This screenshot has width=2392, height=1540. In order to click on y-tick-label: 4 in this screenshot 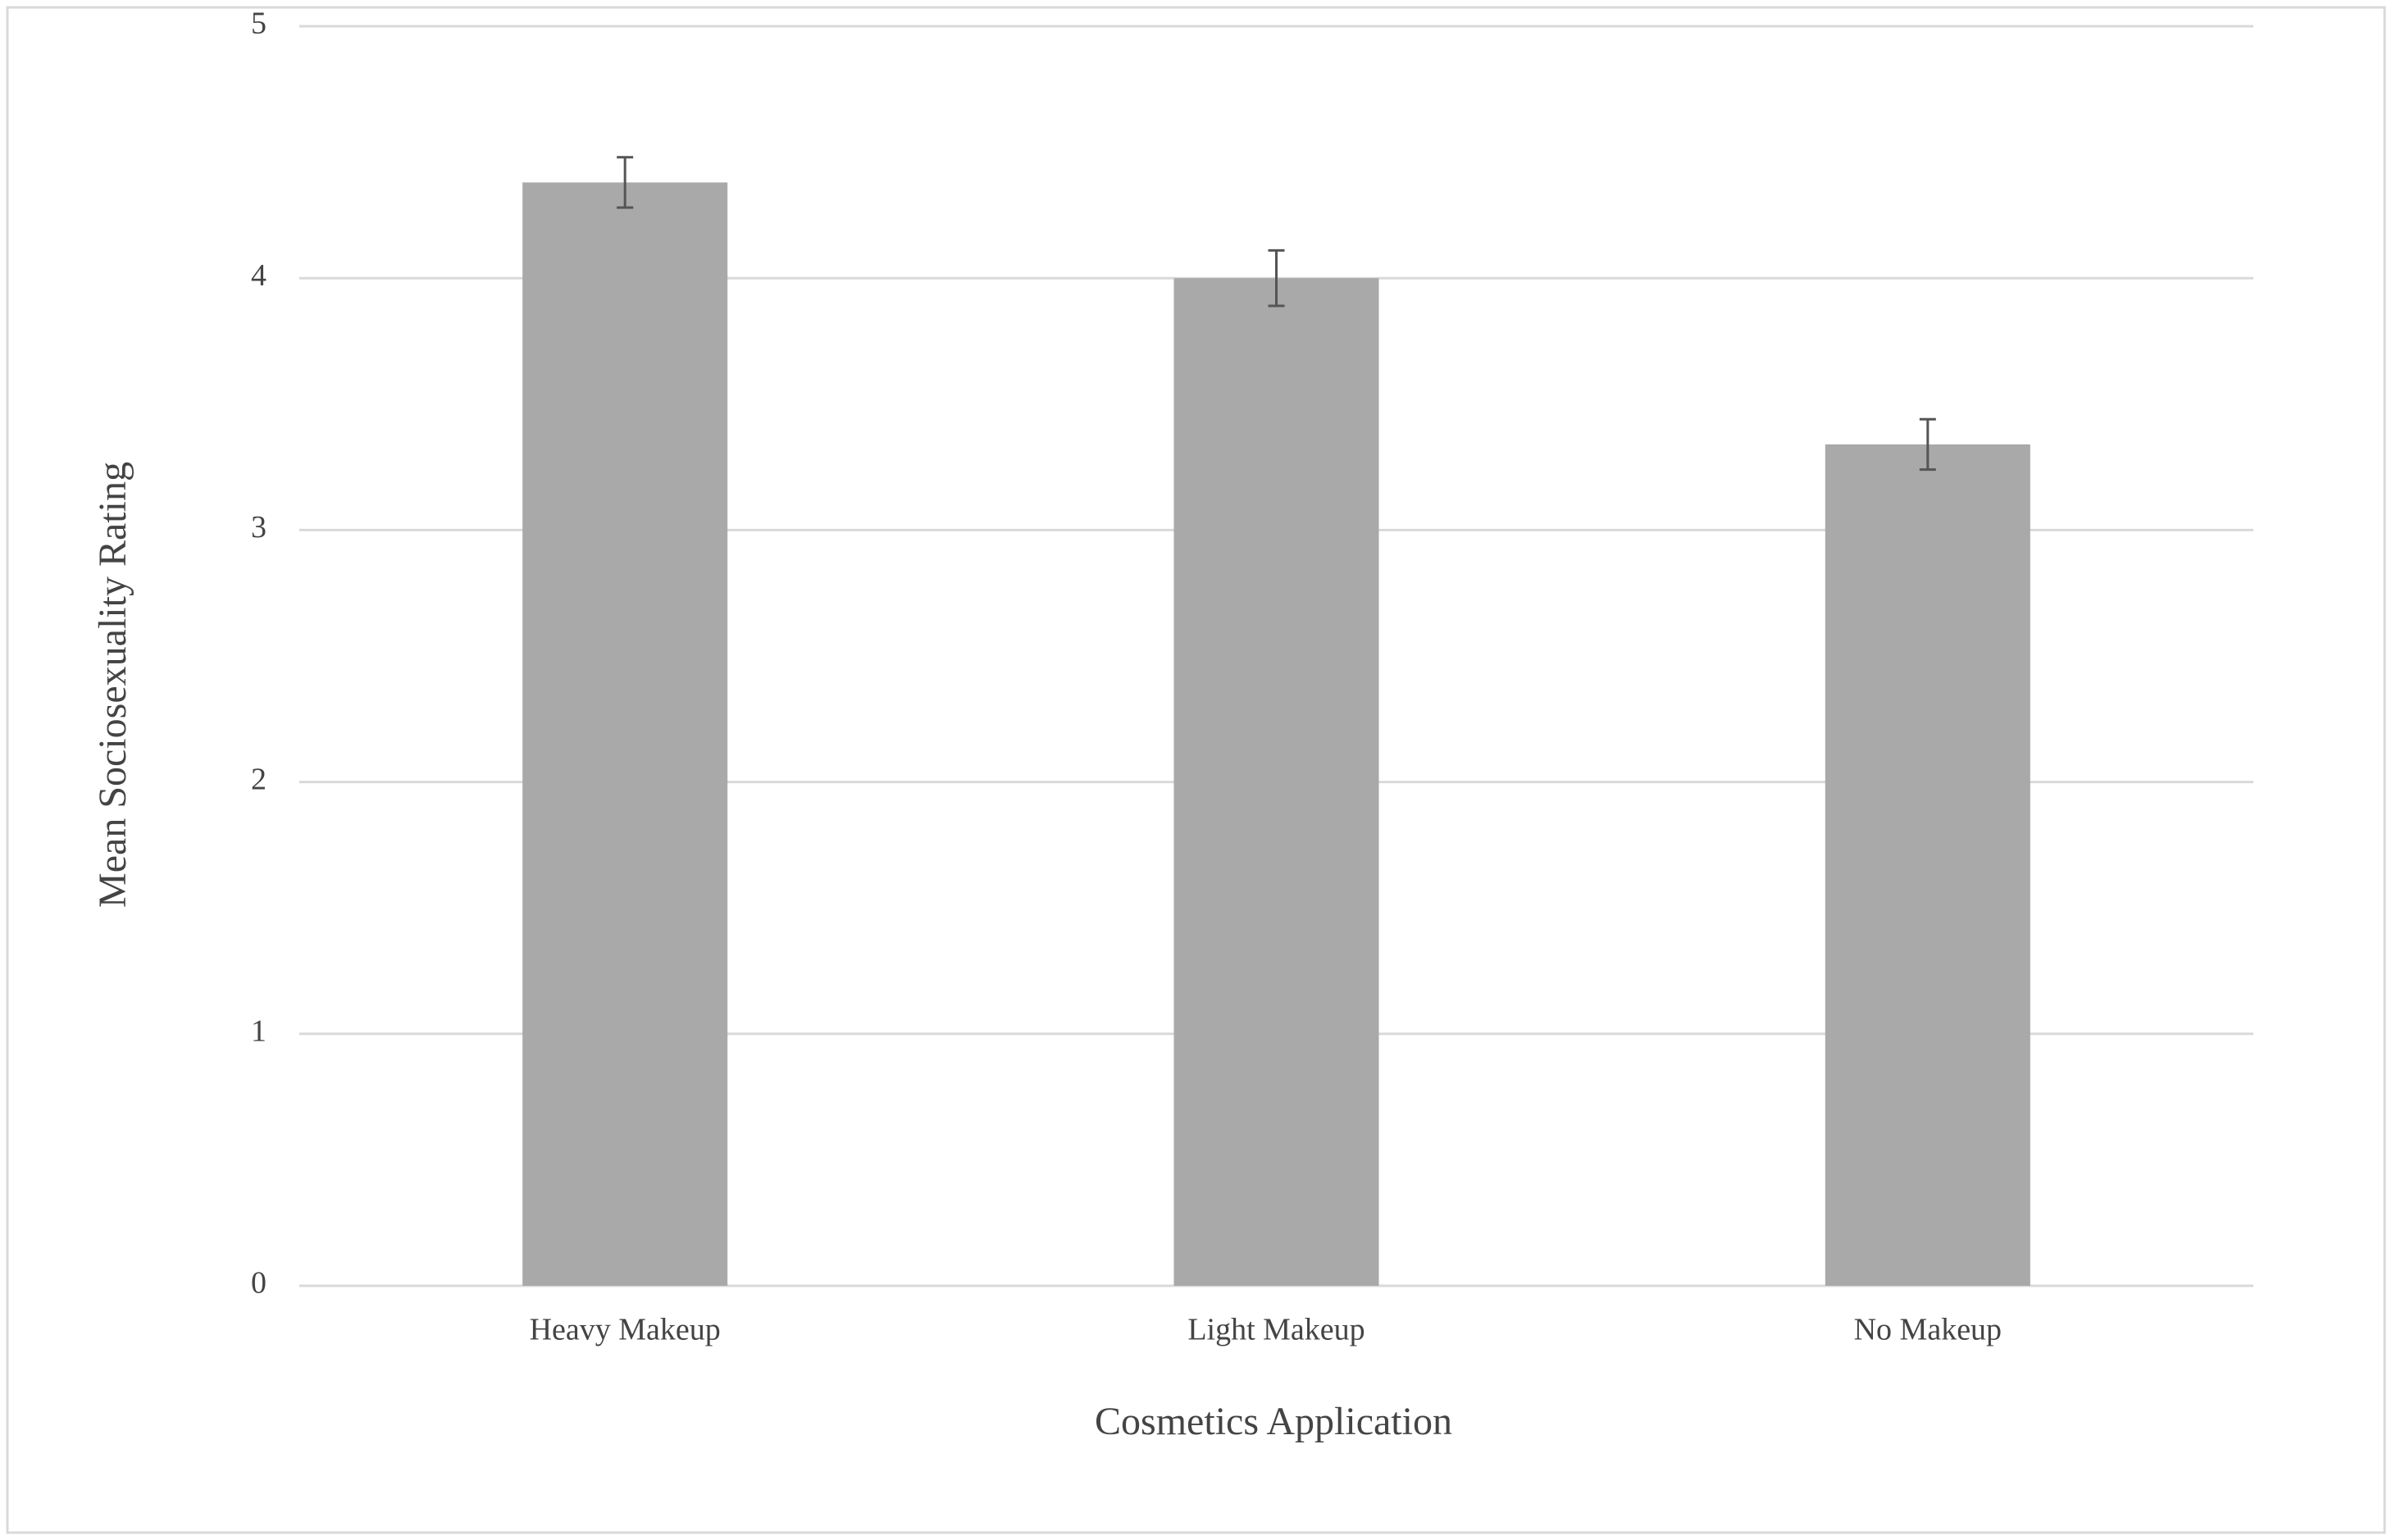, I will do `click(259, 275)`.